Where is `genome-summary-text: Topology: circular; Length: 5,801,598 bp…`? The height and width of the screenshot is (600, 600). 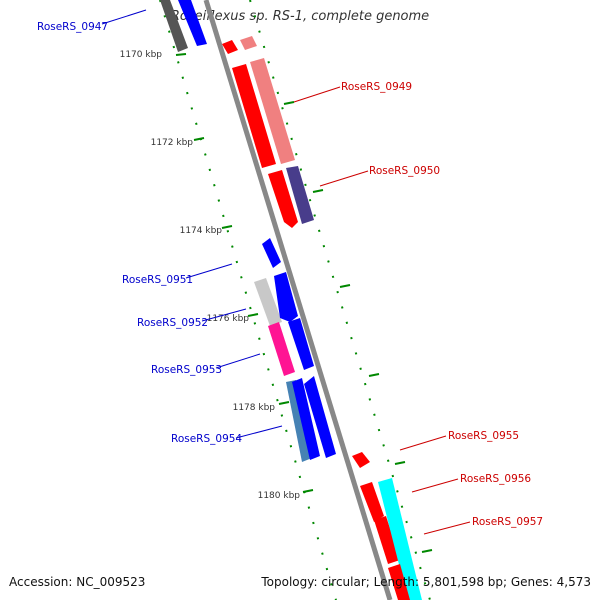 genome-summary-text: Topology: circular; Length: 5,801,598 bp… is located at coordinates (426, 582).